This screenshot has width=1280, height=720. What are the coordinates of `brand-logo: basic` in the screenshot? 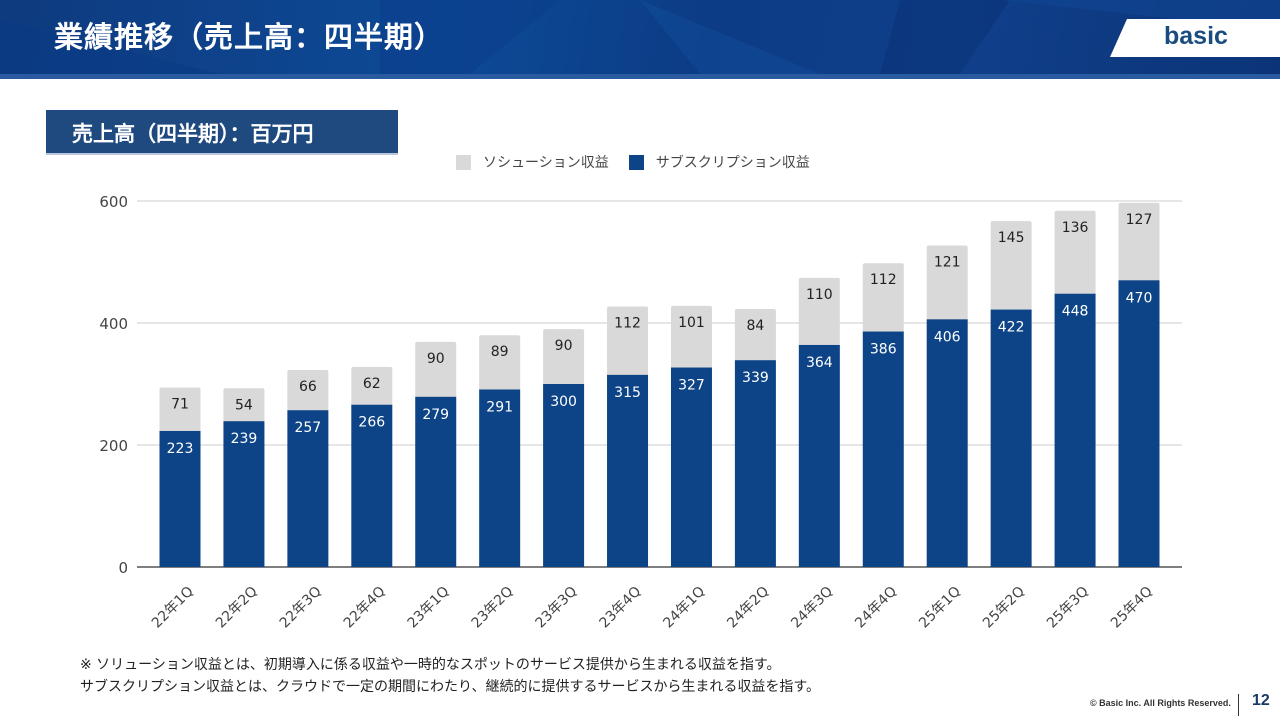 It's located at (1195, 38).